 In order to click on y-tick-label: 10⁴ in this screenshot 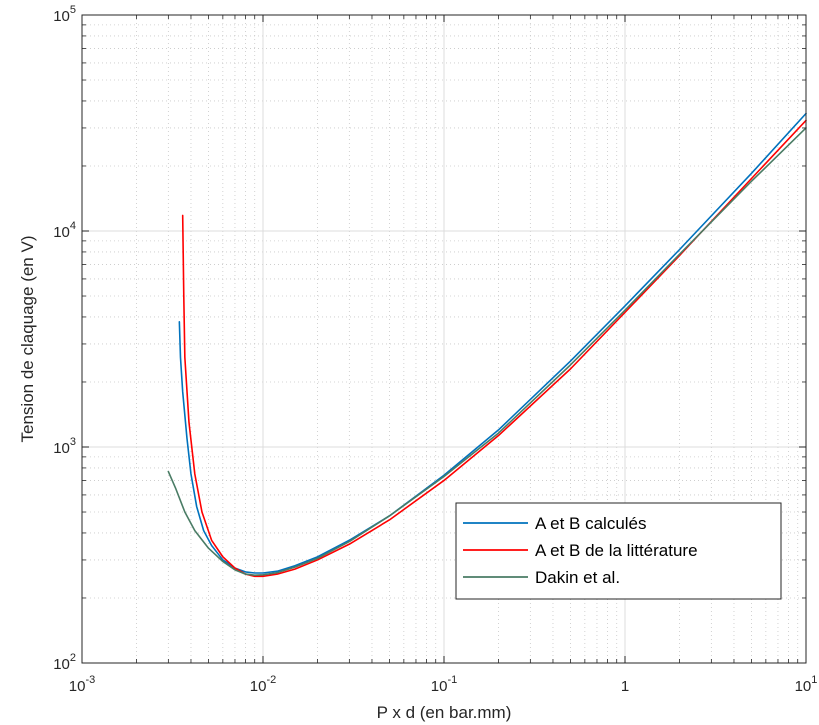, I will do `click(64, 230)`.